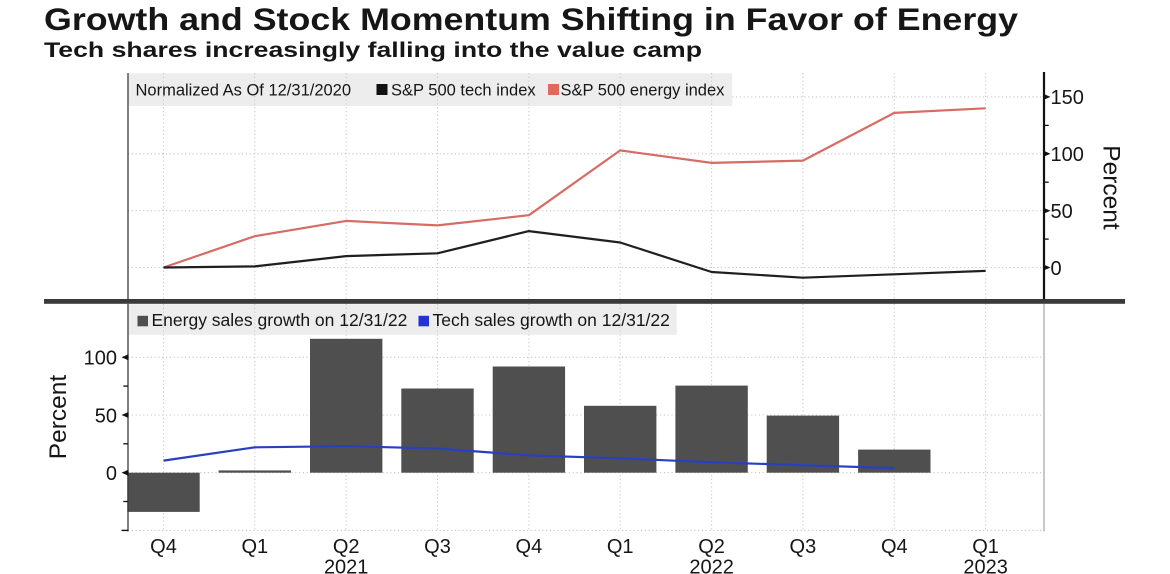 This screenshot has width=1170, height=574. What do you see at coordinates (346, 565) in the screenshot?
I see `svg-text: 2021` at bounding box center [346, 565].